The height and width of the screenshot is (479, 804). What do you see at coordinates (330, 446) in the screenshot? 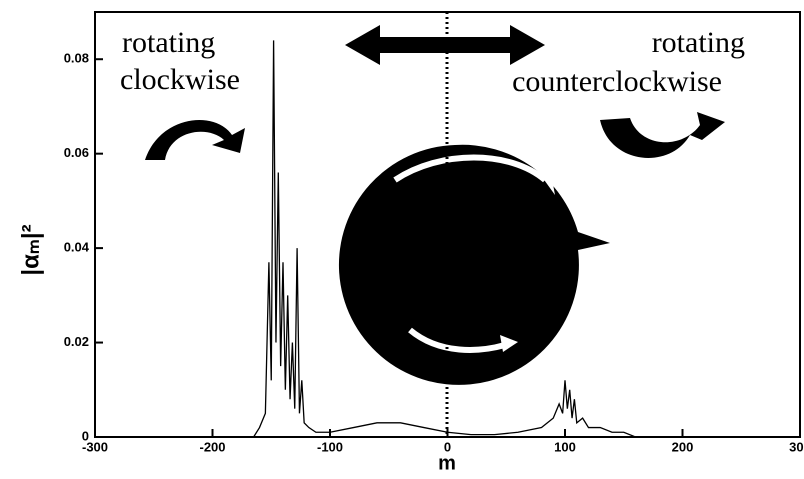
I see `x-tick-label: -100` at bounding box center [330, 446].